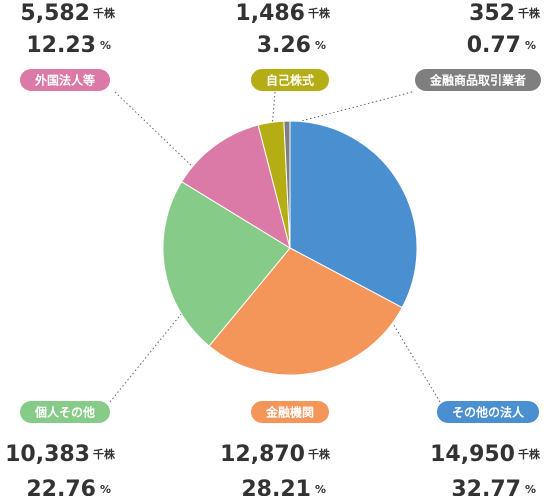 This screenshot has height=496, width=547. Describe the element at coordinates (55, 13) in the screenshot. I see `share-value: 5,582` at that location.